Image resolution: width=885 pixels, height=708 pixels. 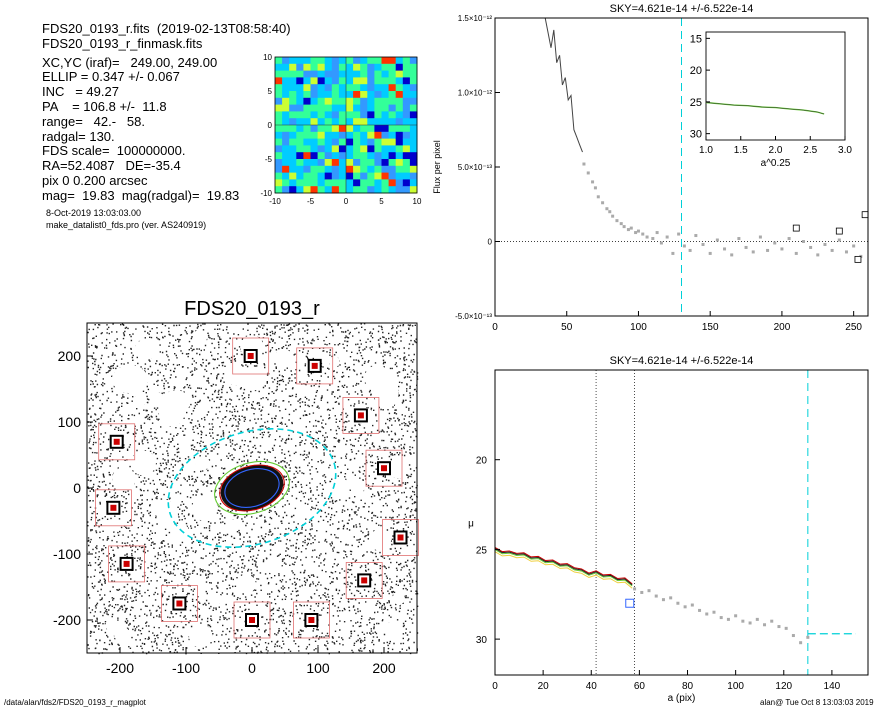 I want to click on mu-xtick-label: 120, so click(x=783, y=686).